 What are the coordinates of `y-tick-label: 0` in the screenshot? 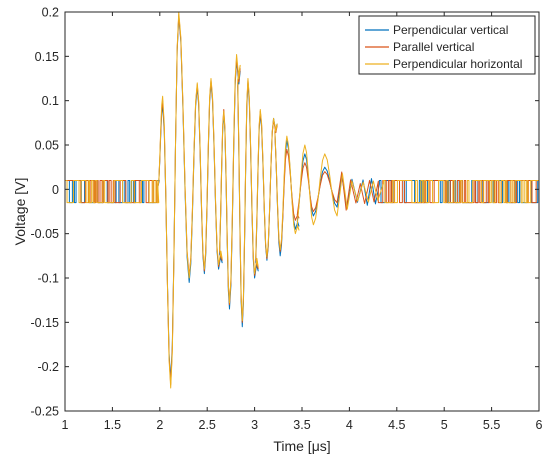 It's located at (55, 190).